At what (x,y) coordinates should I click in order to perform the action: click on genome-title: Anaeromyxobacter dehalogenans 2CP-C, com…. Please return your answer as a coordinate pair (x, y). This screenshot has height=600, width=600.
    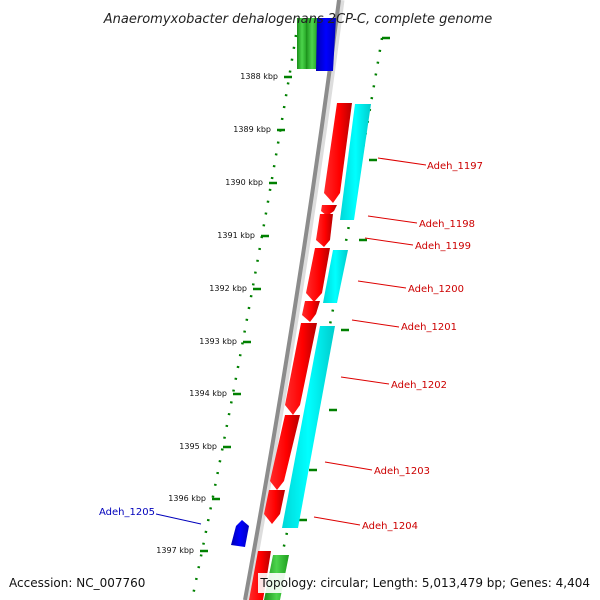
    Looking at the image, I should click on (297, 19).